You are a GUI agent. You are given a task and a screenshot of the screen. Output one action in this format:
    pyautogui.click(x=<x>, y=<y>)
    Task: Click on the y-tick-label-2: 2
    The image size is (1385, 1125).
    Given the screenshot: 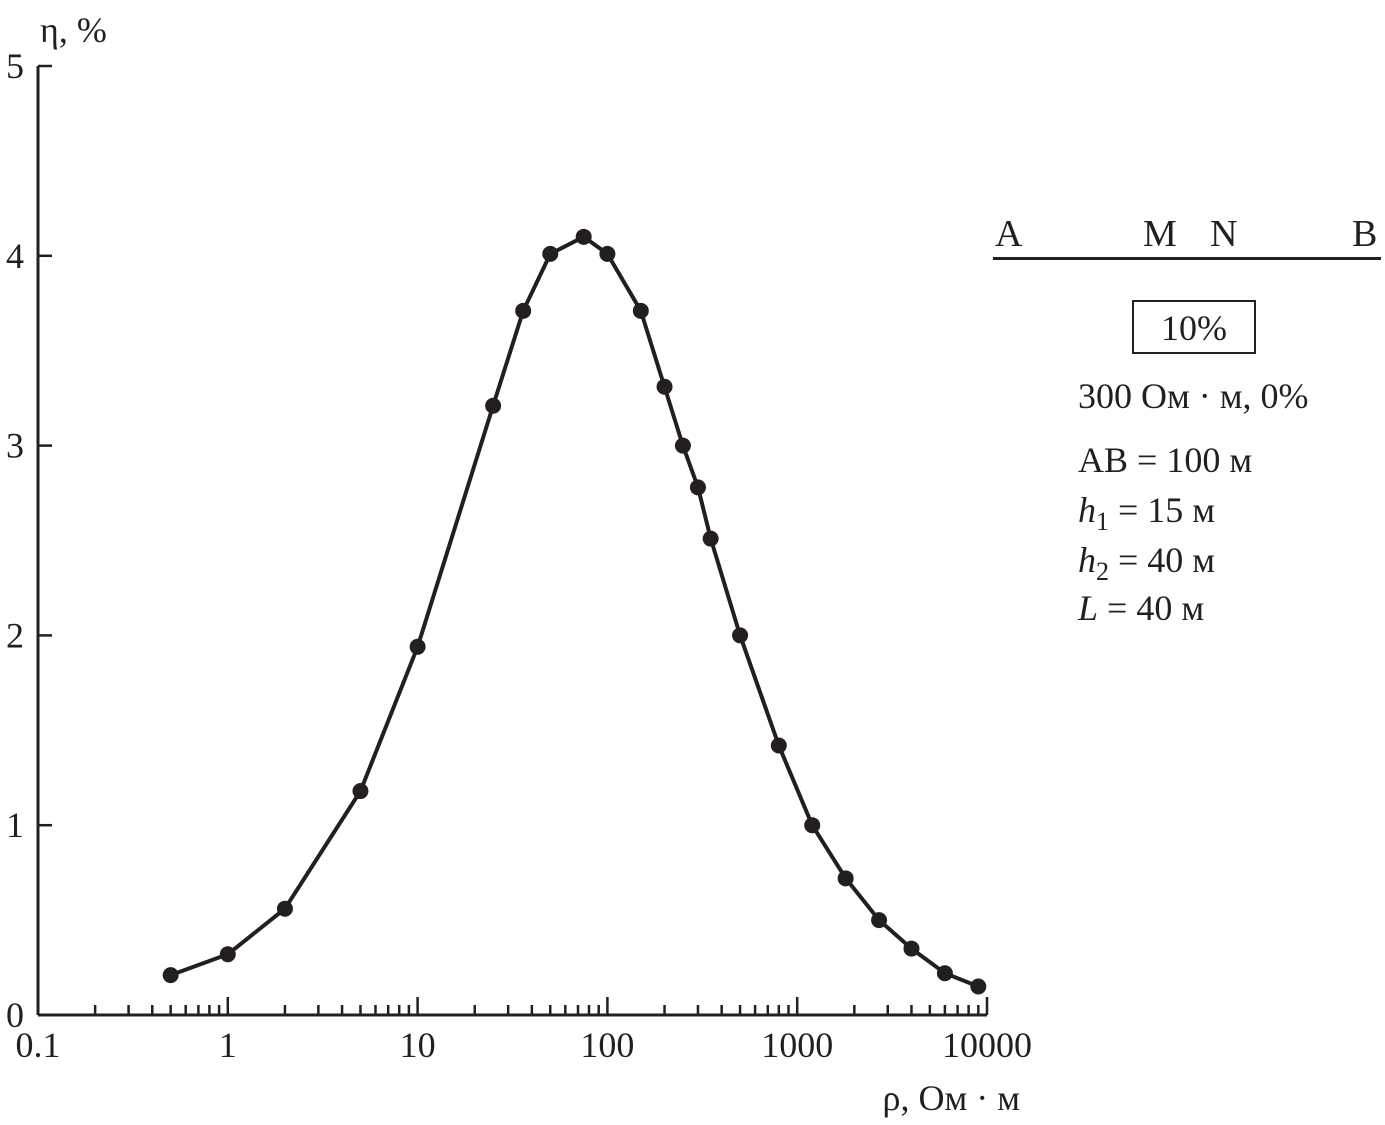 What is the action you would take?
    pyautogui.click(x=15, y=635)
    